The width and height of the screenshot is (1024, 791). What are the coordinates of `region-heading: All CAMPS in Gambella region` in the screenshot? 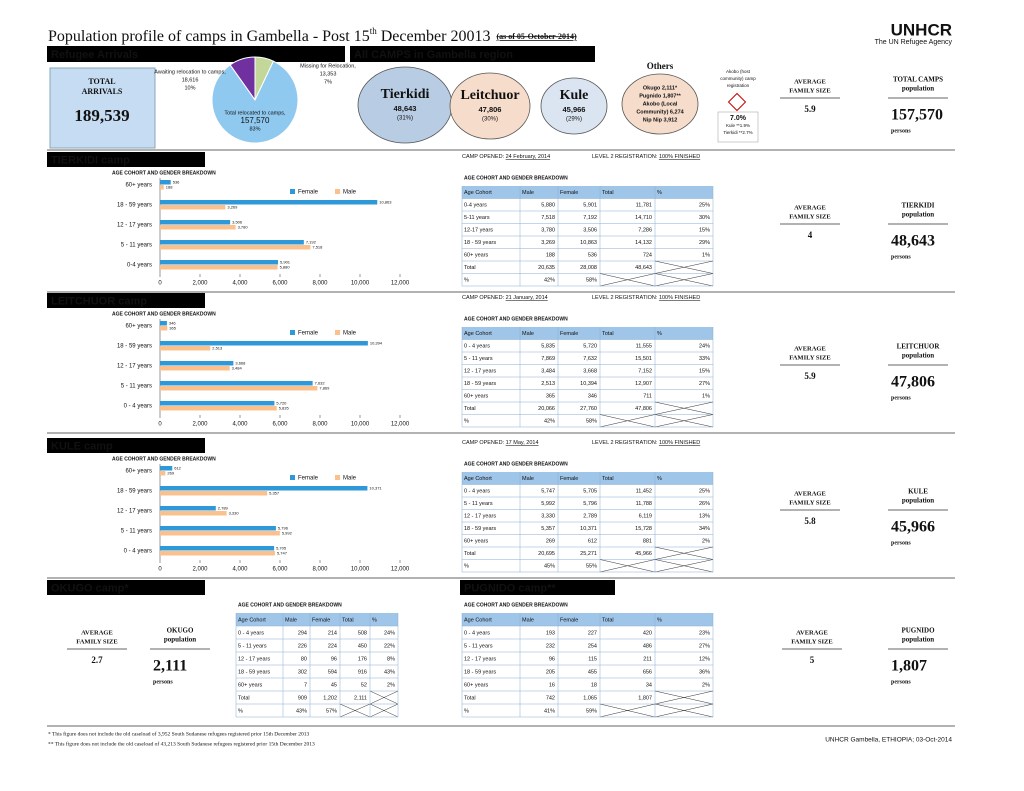 It's located at (433, 55).